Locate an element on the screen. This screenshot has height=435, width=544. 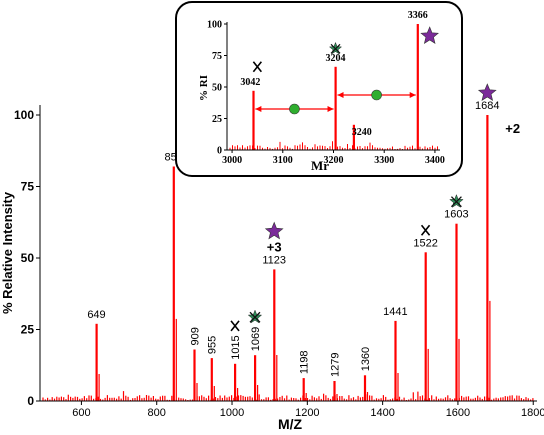
x-tick-label: 1600 is located at coordinates (458, 413).